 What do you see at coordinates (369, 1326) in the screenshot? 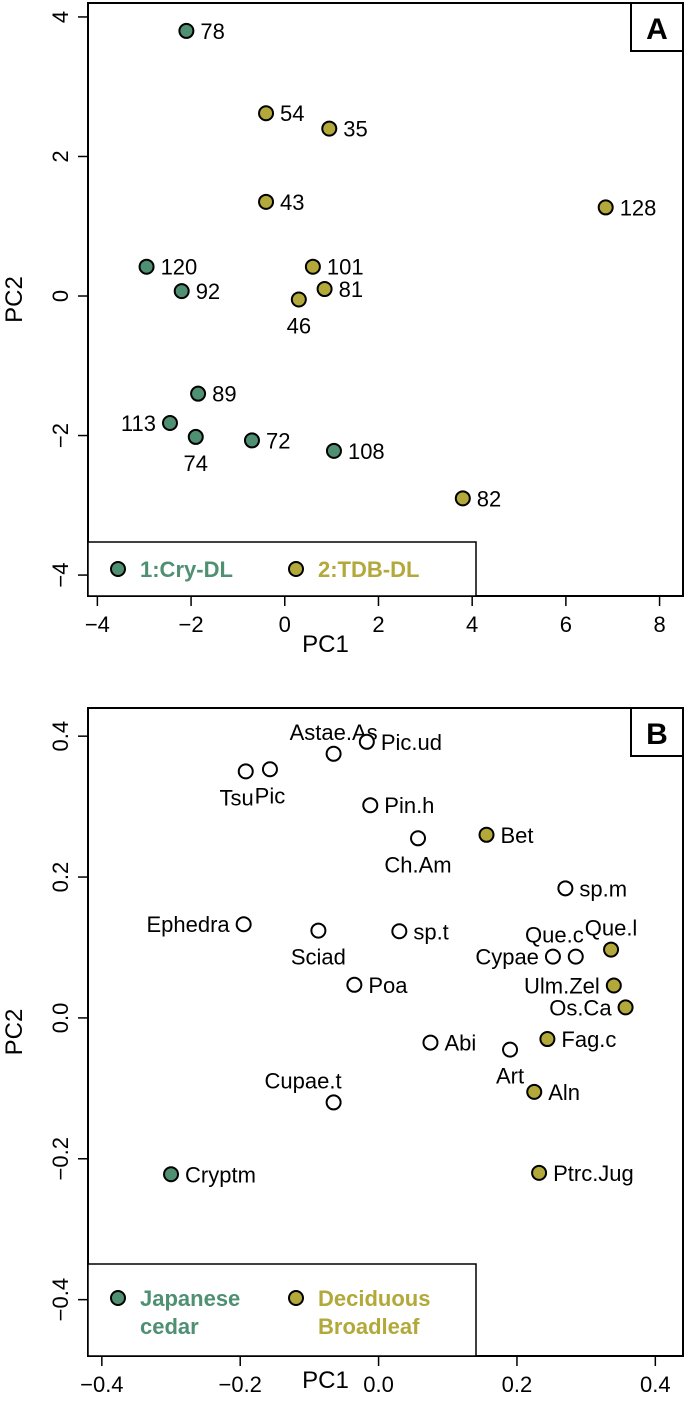
I see `legend-label: Broadleaf` at bounding box center [369, 1326].